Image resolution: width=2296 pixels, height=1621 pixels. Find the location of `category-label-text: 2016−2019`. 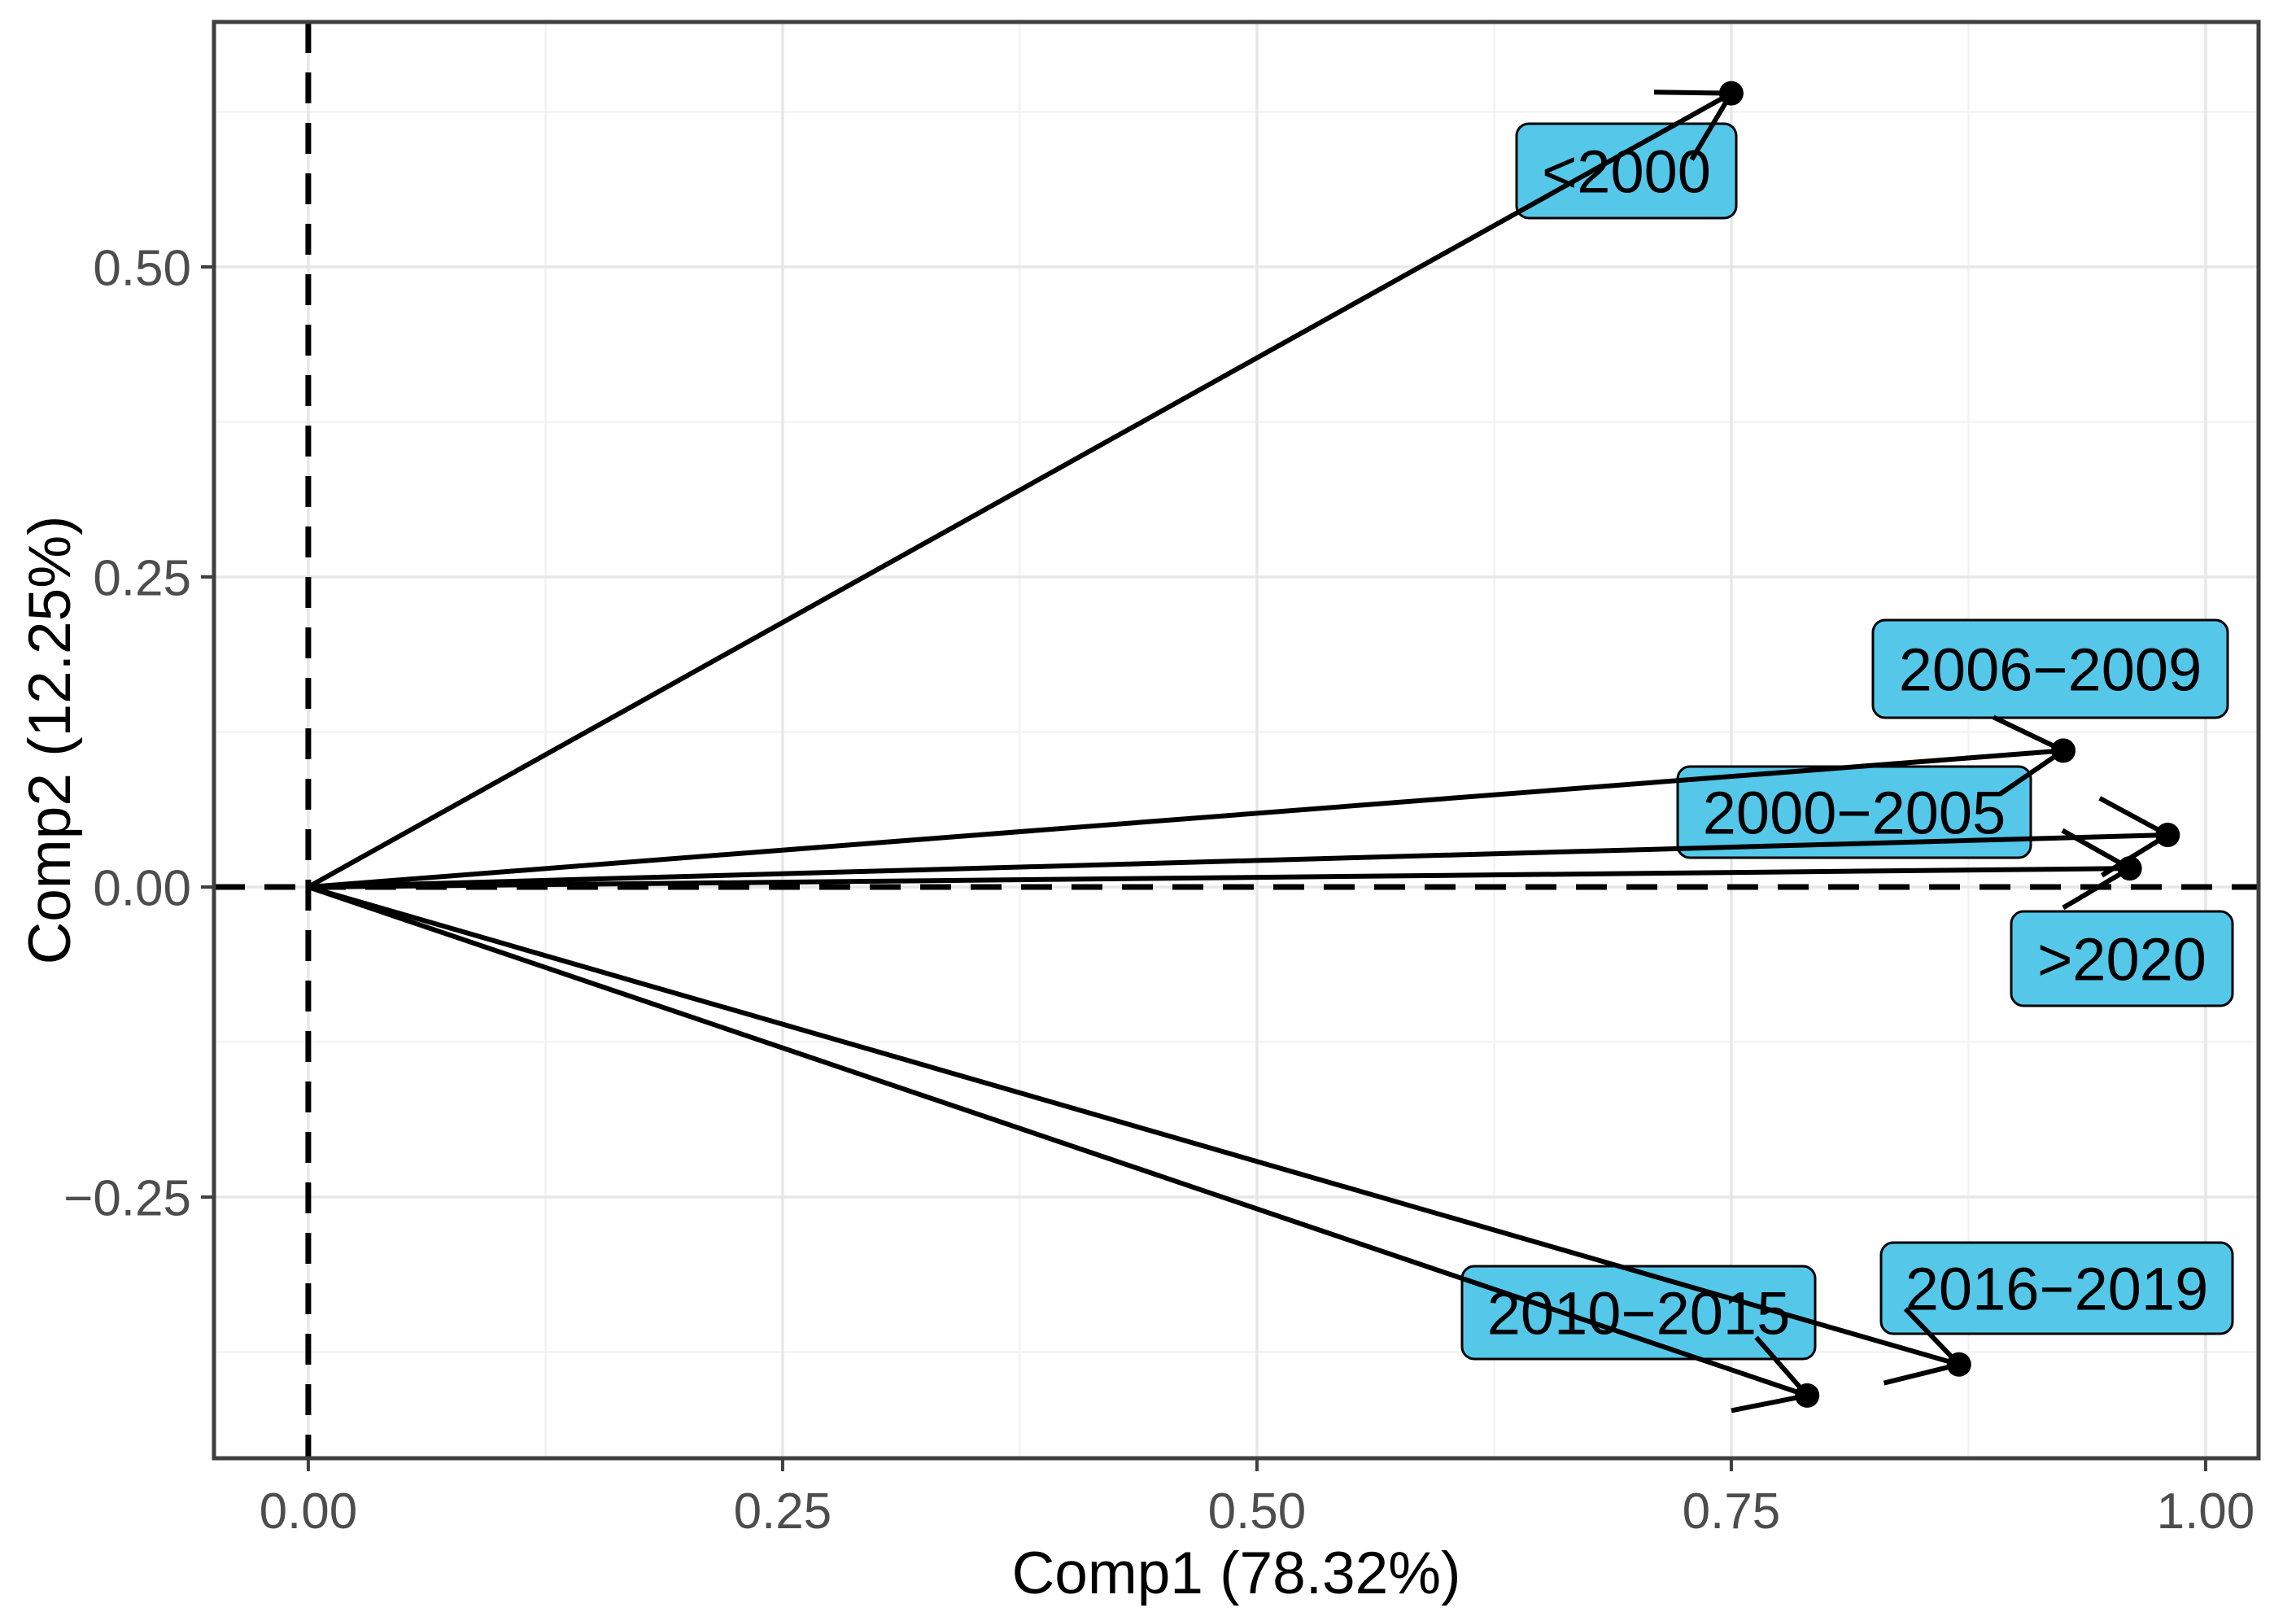

category-label-text: 2016−2019 is located at coordinates (2056, 1289).